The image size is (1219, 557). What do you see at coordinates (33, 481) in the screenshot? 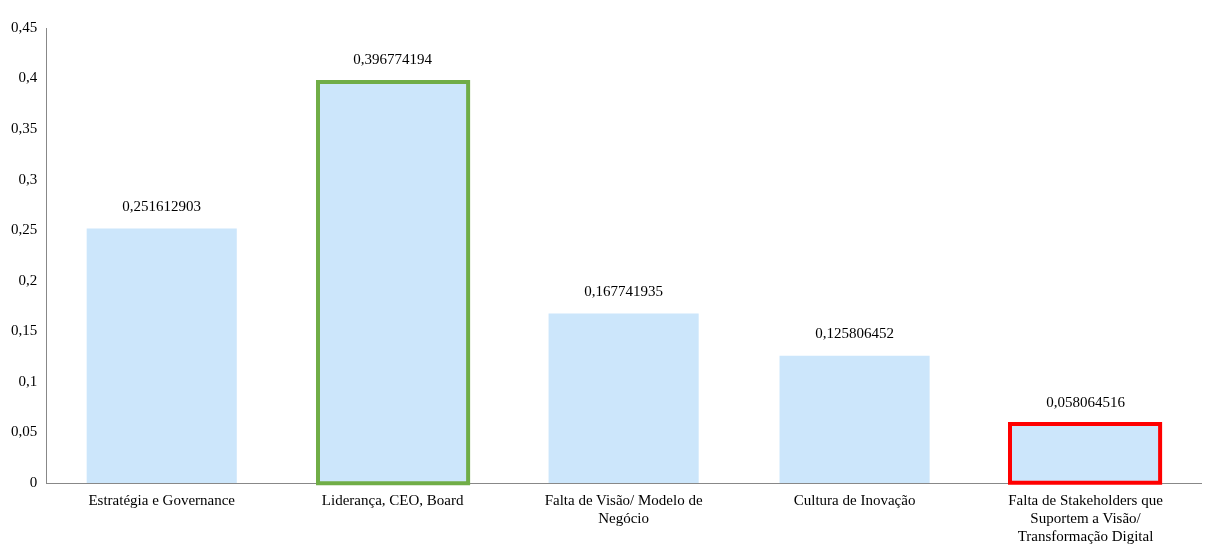
I see `y-tick-label: 0` at bounding box center [33, 481].